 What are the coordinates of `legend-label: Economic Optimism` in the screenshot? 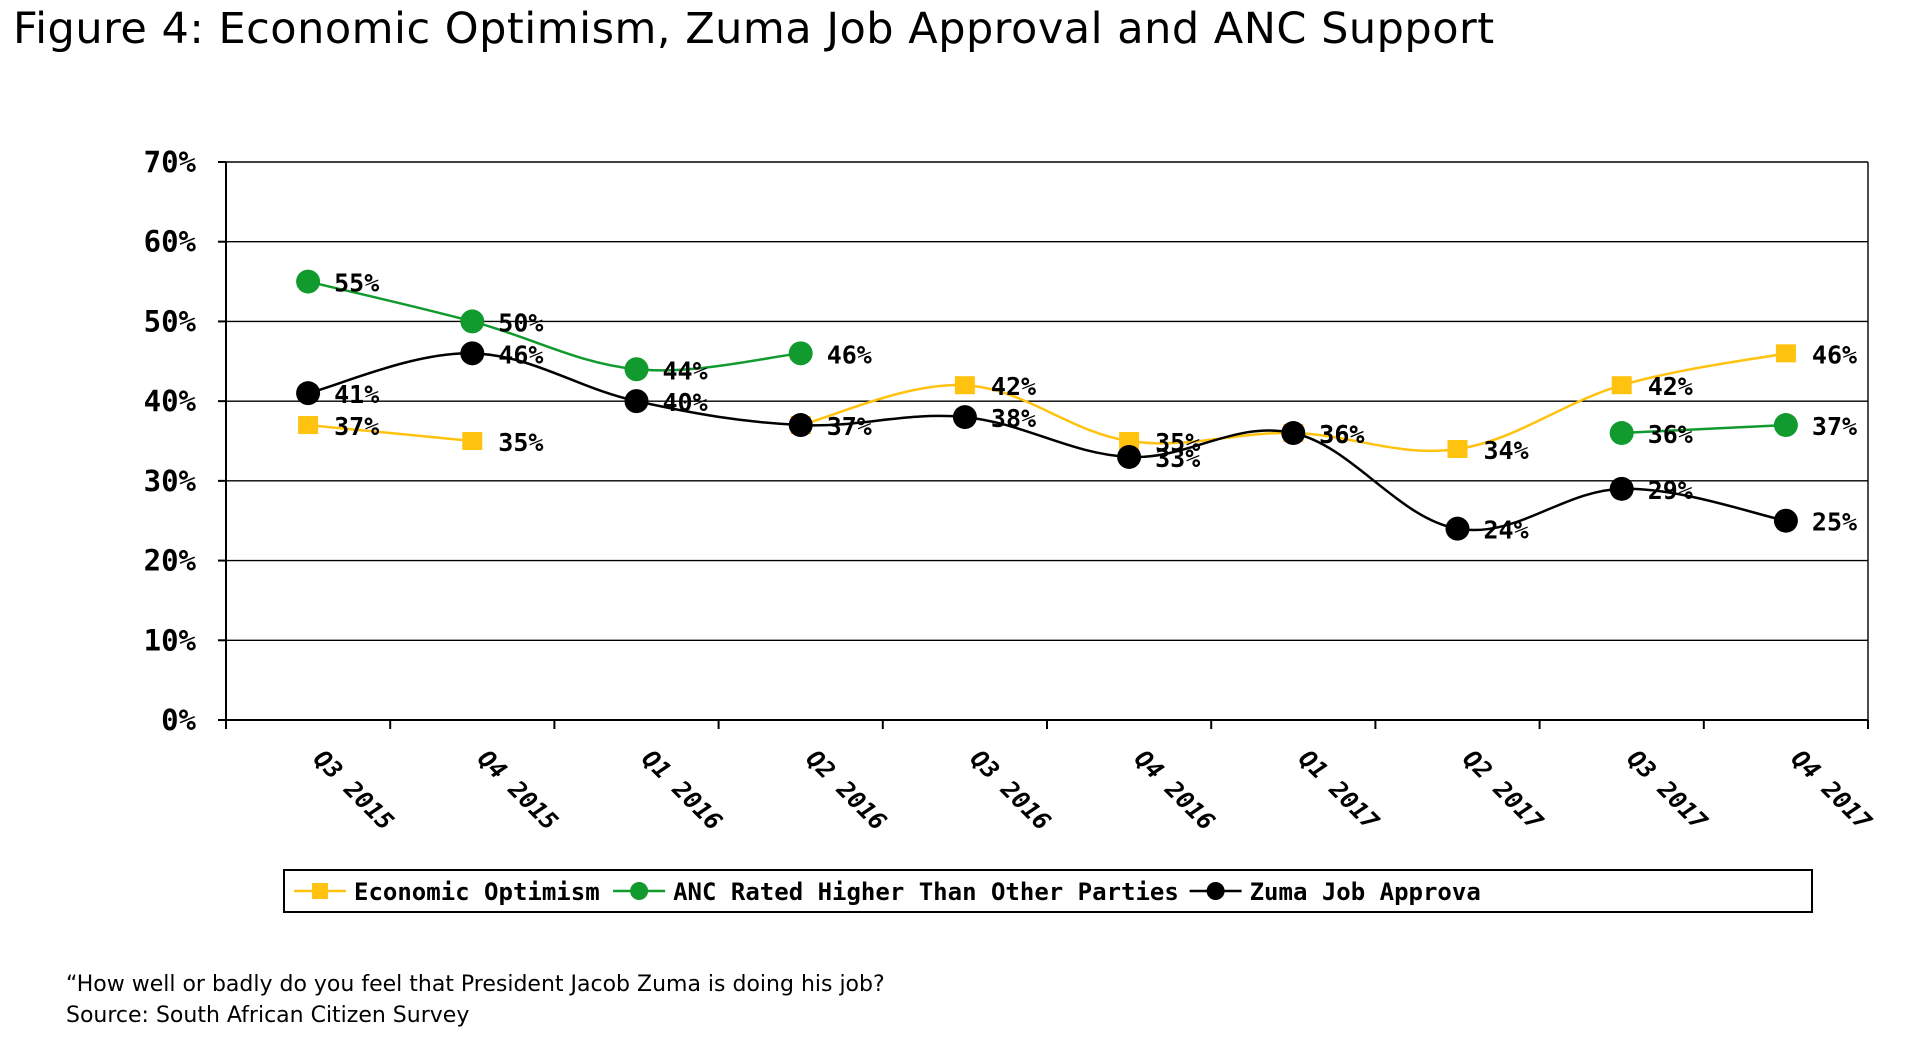 It's located at (477, 892).